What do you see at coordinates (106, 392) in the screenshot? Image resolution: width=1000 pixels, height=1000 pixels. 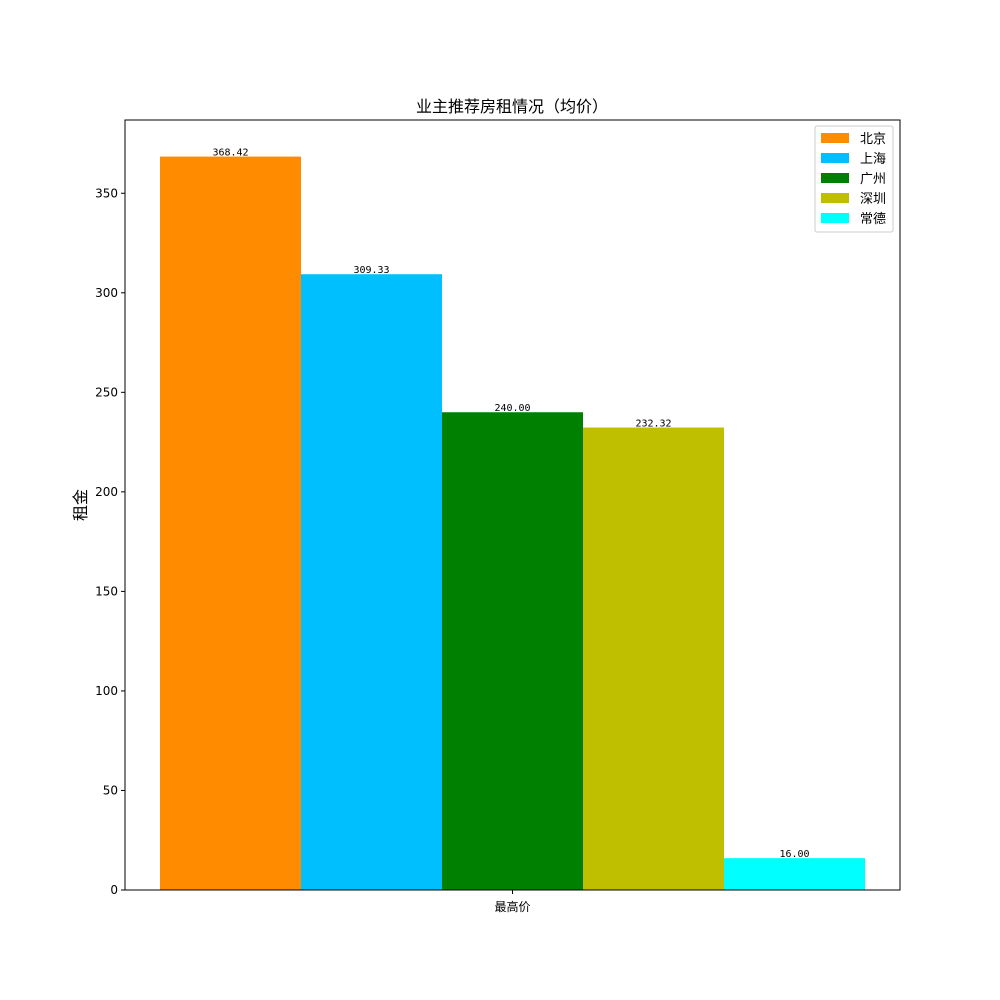 I see `y-tick-label: 250` at bounding box center [106, 392].